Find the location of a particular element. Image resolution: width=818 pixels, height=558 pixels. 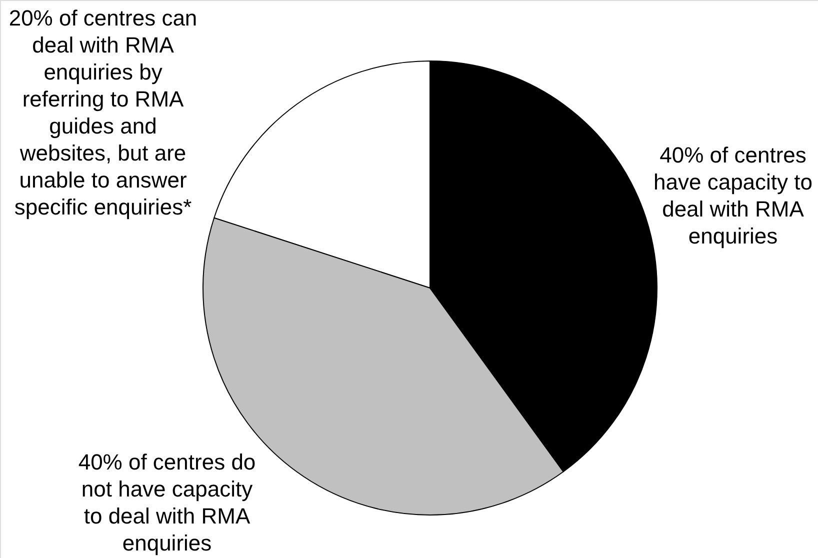

slice-label: 40% of centres have capacity to deal with RMA enquiries is located at coordinates (733, 195).